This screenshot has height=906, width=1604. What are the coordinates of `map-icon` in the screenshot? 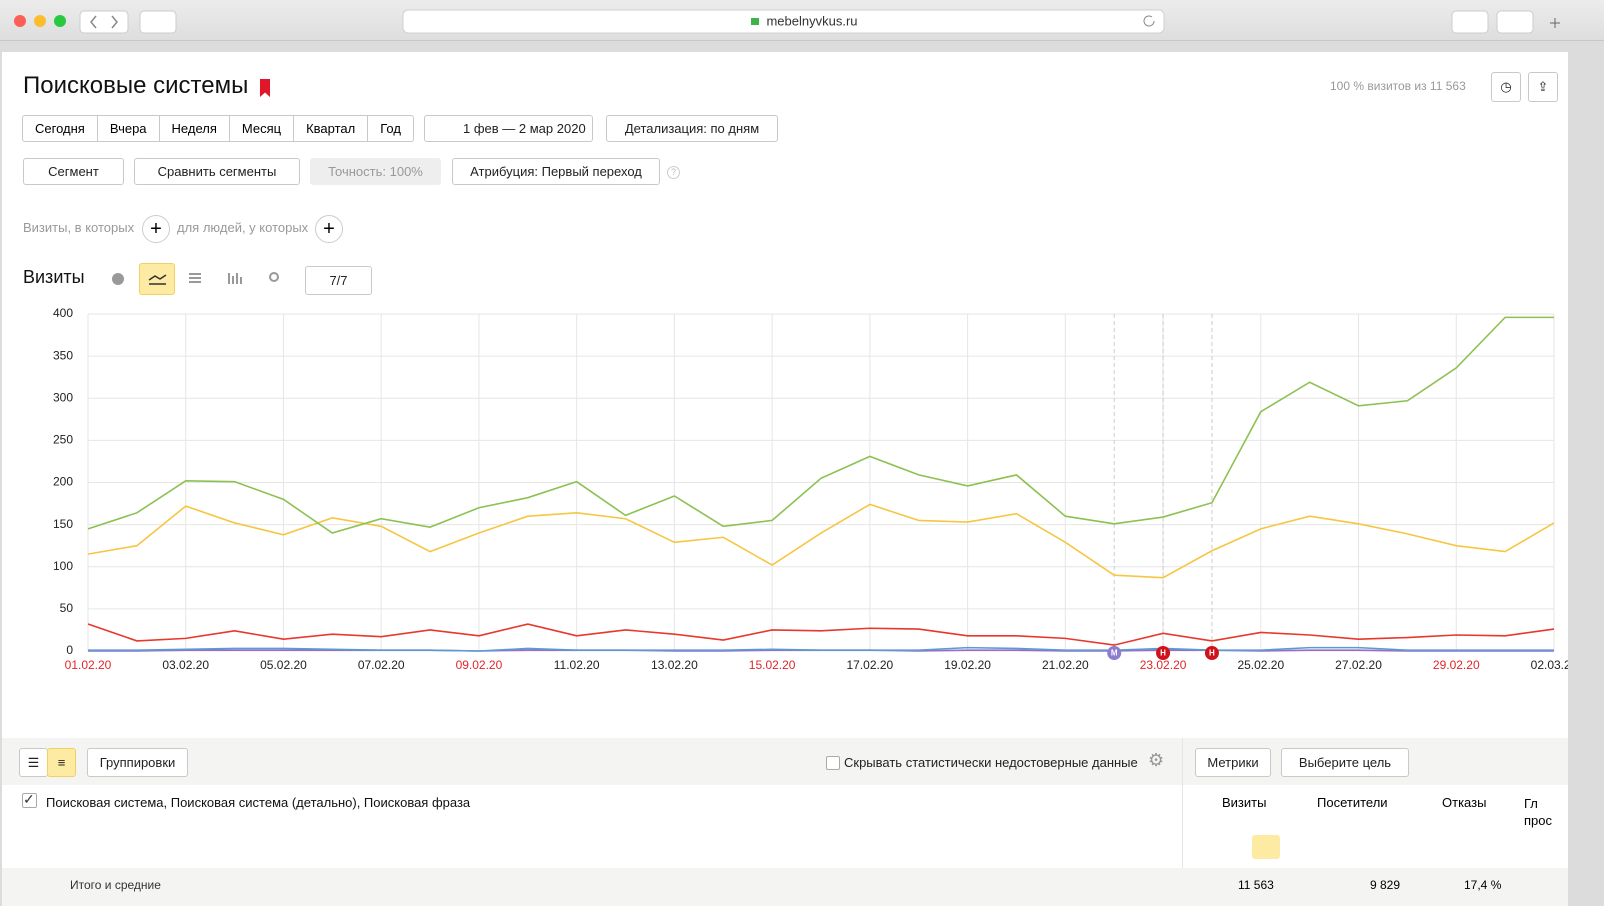 It's located at (274, 277).